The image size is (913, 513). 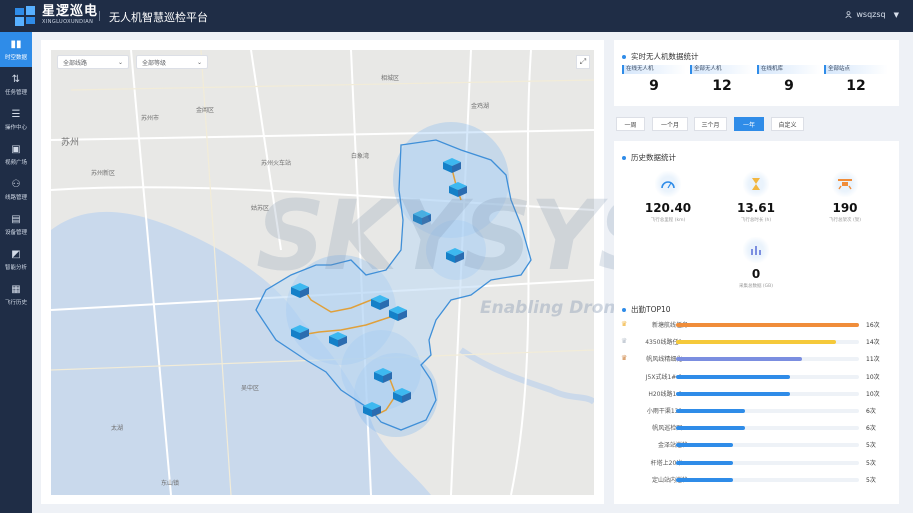 I want to click on bar-chart-icon: ▮▮, so click(x=16, y=44).